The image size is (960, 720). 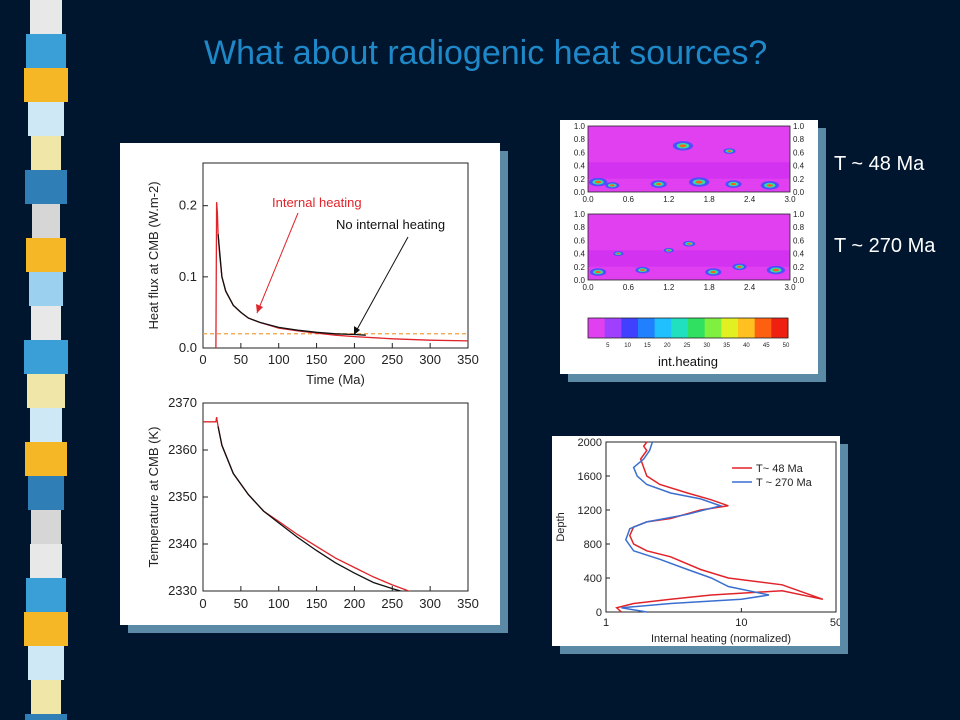 I want to click on x-tick-label: 50, so click(x=835, y=623).